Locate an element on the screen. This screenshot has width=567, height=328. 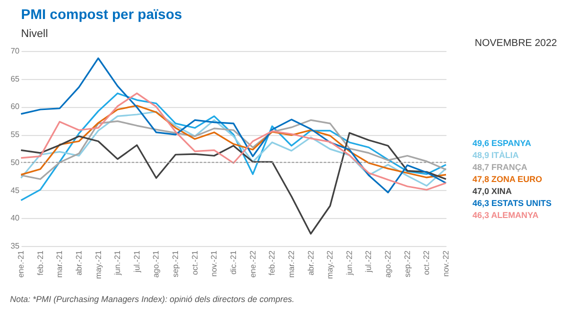
x-tick-label: oct.-22 is located at coordinates (427, 262).